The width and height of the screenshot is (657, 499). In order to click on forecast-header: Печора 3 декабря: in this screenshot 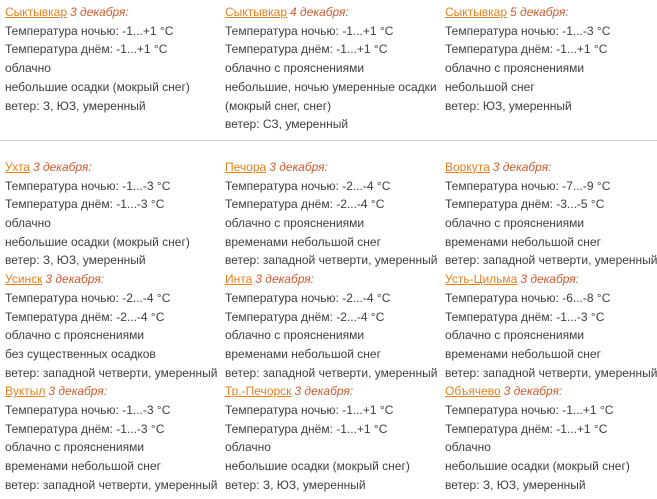, I will do `click(335, 167)`.